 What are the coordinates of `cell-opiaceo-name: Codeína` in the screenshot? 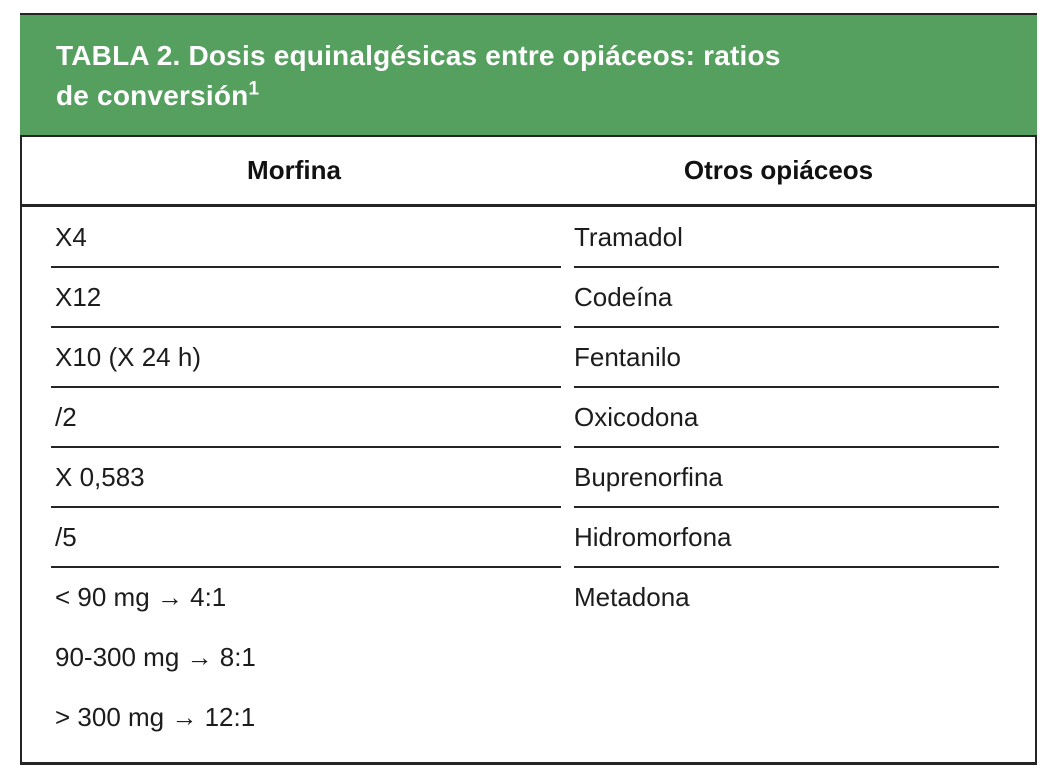 It's located at (800, 297).